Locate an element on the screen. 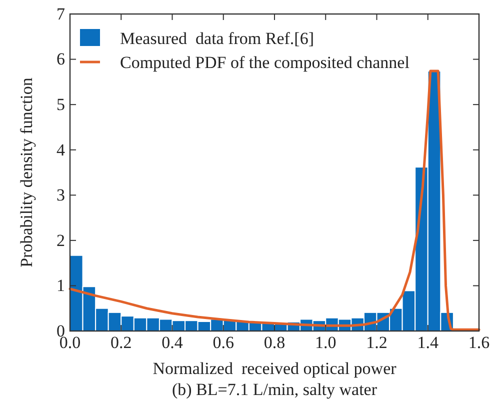  x-tick-label: 1.0 is located at coordinates (325, 342).